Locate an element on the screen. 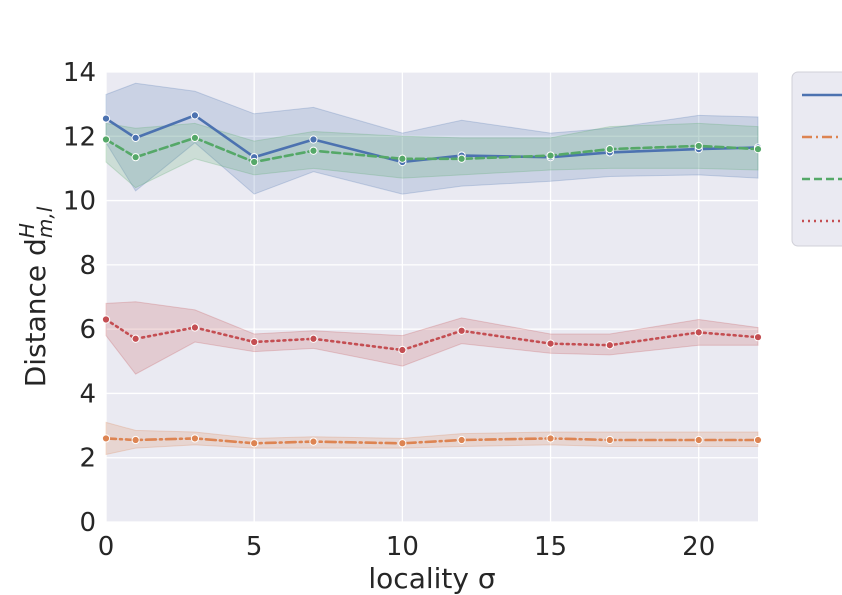 Image resolution: width=842 pixels, height=595 pixels. legend-box is located at coordinates (816, 159).